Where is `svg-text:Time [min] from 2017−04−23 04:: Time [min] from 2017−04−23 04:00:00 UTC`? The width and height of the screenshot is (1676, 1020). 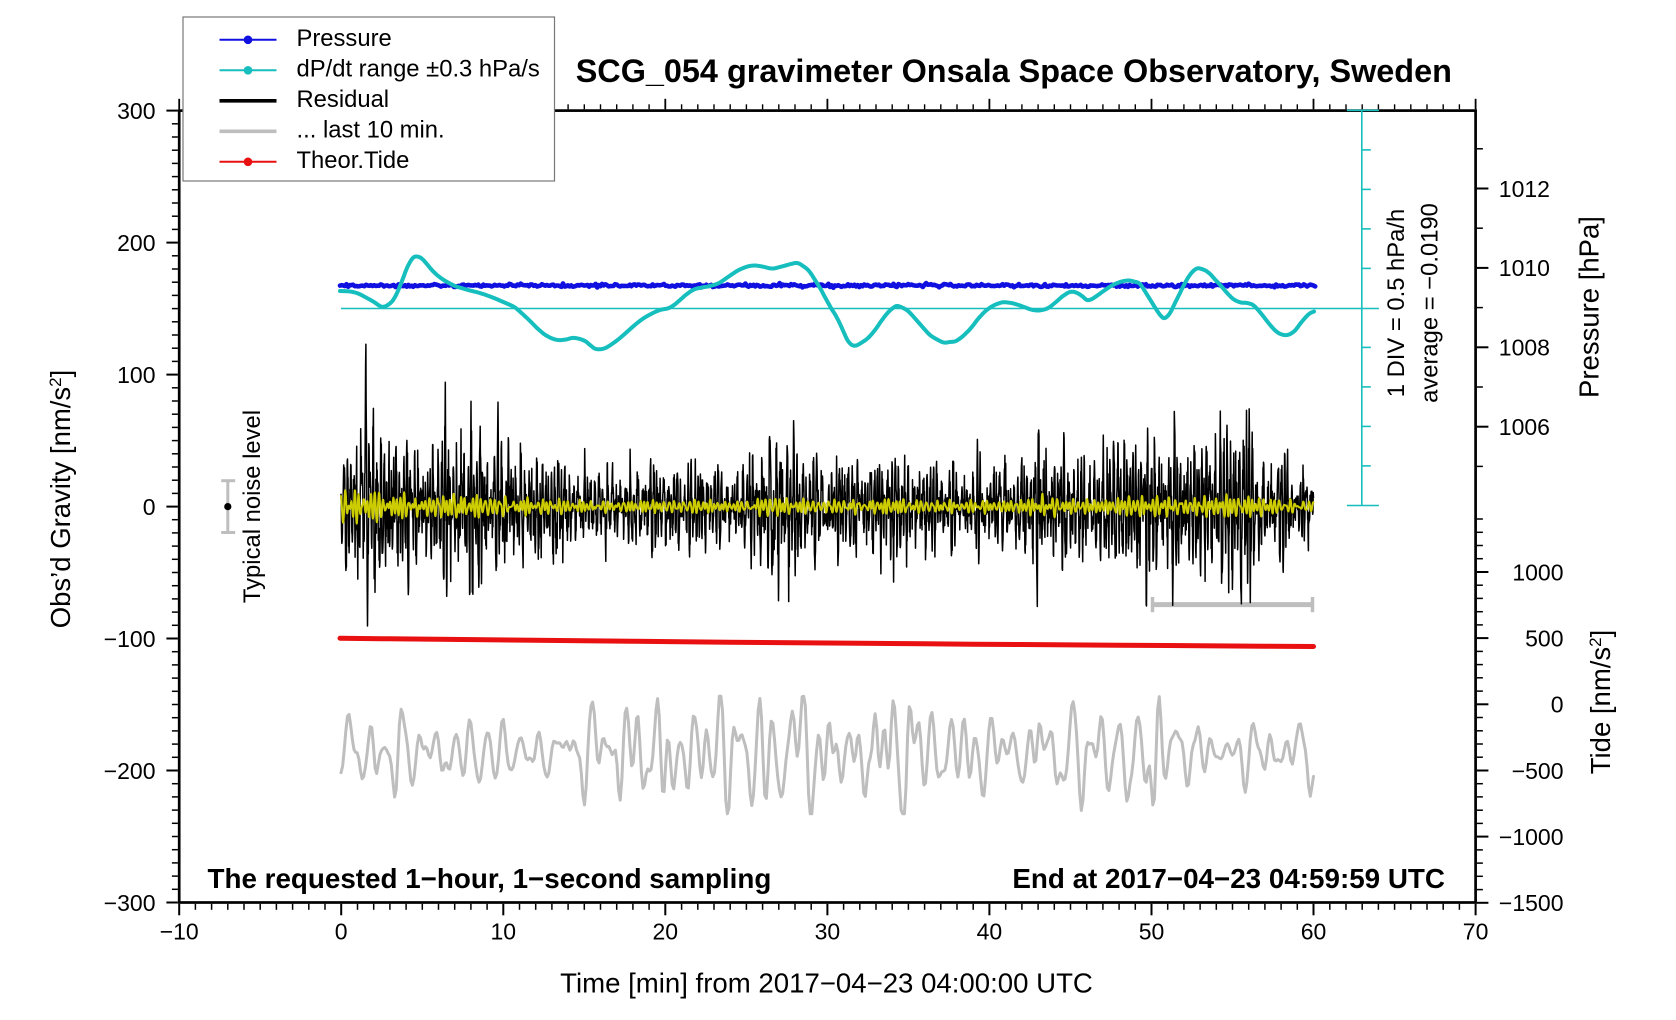
svg-text:Time [min] from 2017−04−23 04:: Time [min] from 2017−04−23 04:00:00 UTC is located at coordinates (826, 982).